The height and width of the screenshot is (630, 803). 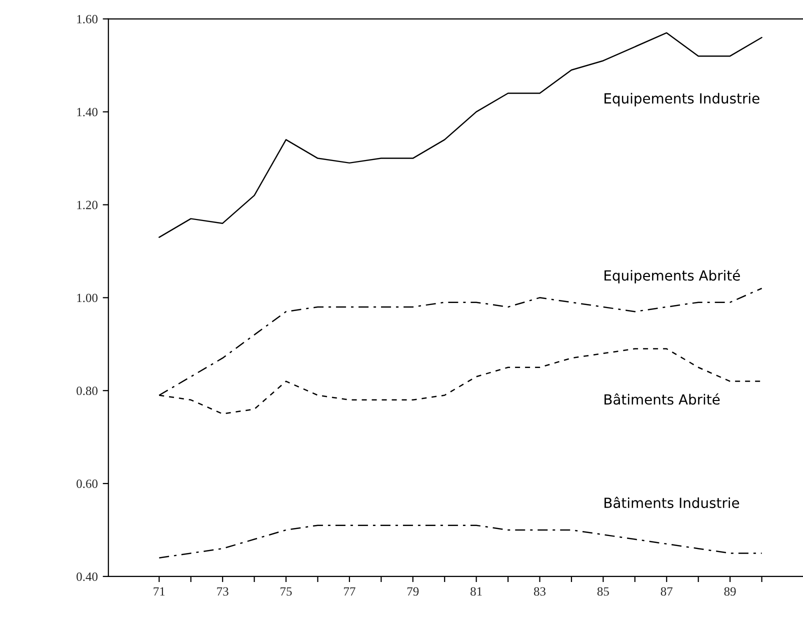 I want to click on x-tick-label: 73, so click(x=222, y=591).